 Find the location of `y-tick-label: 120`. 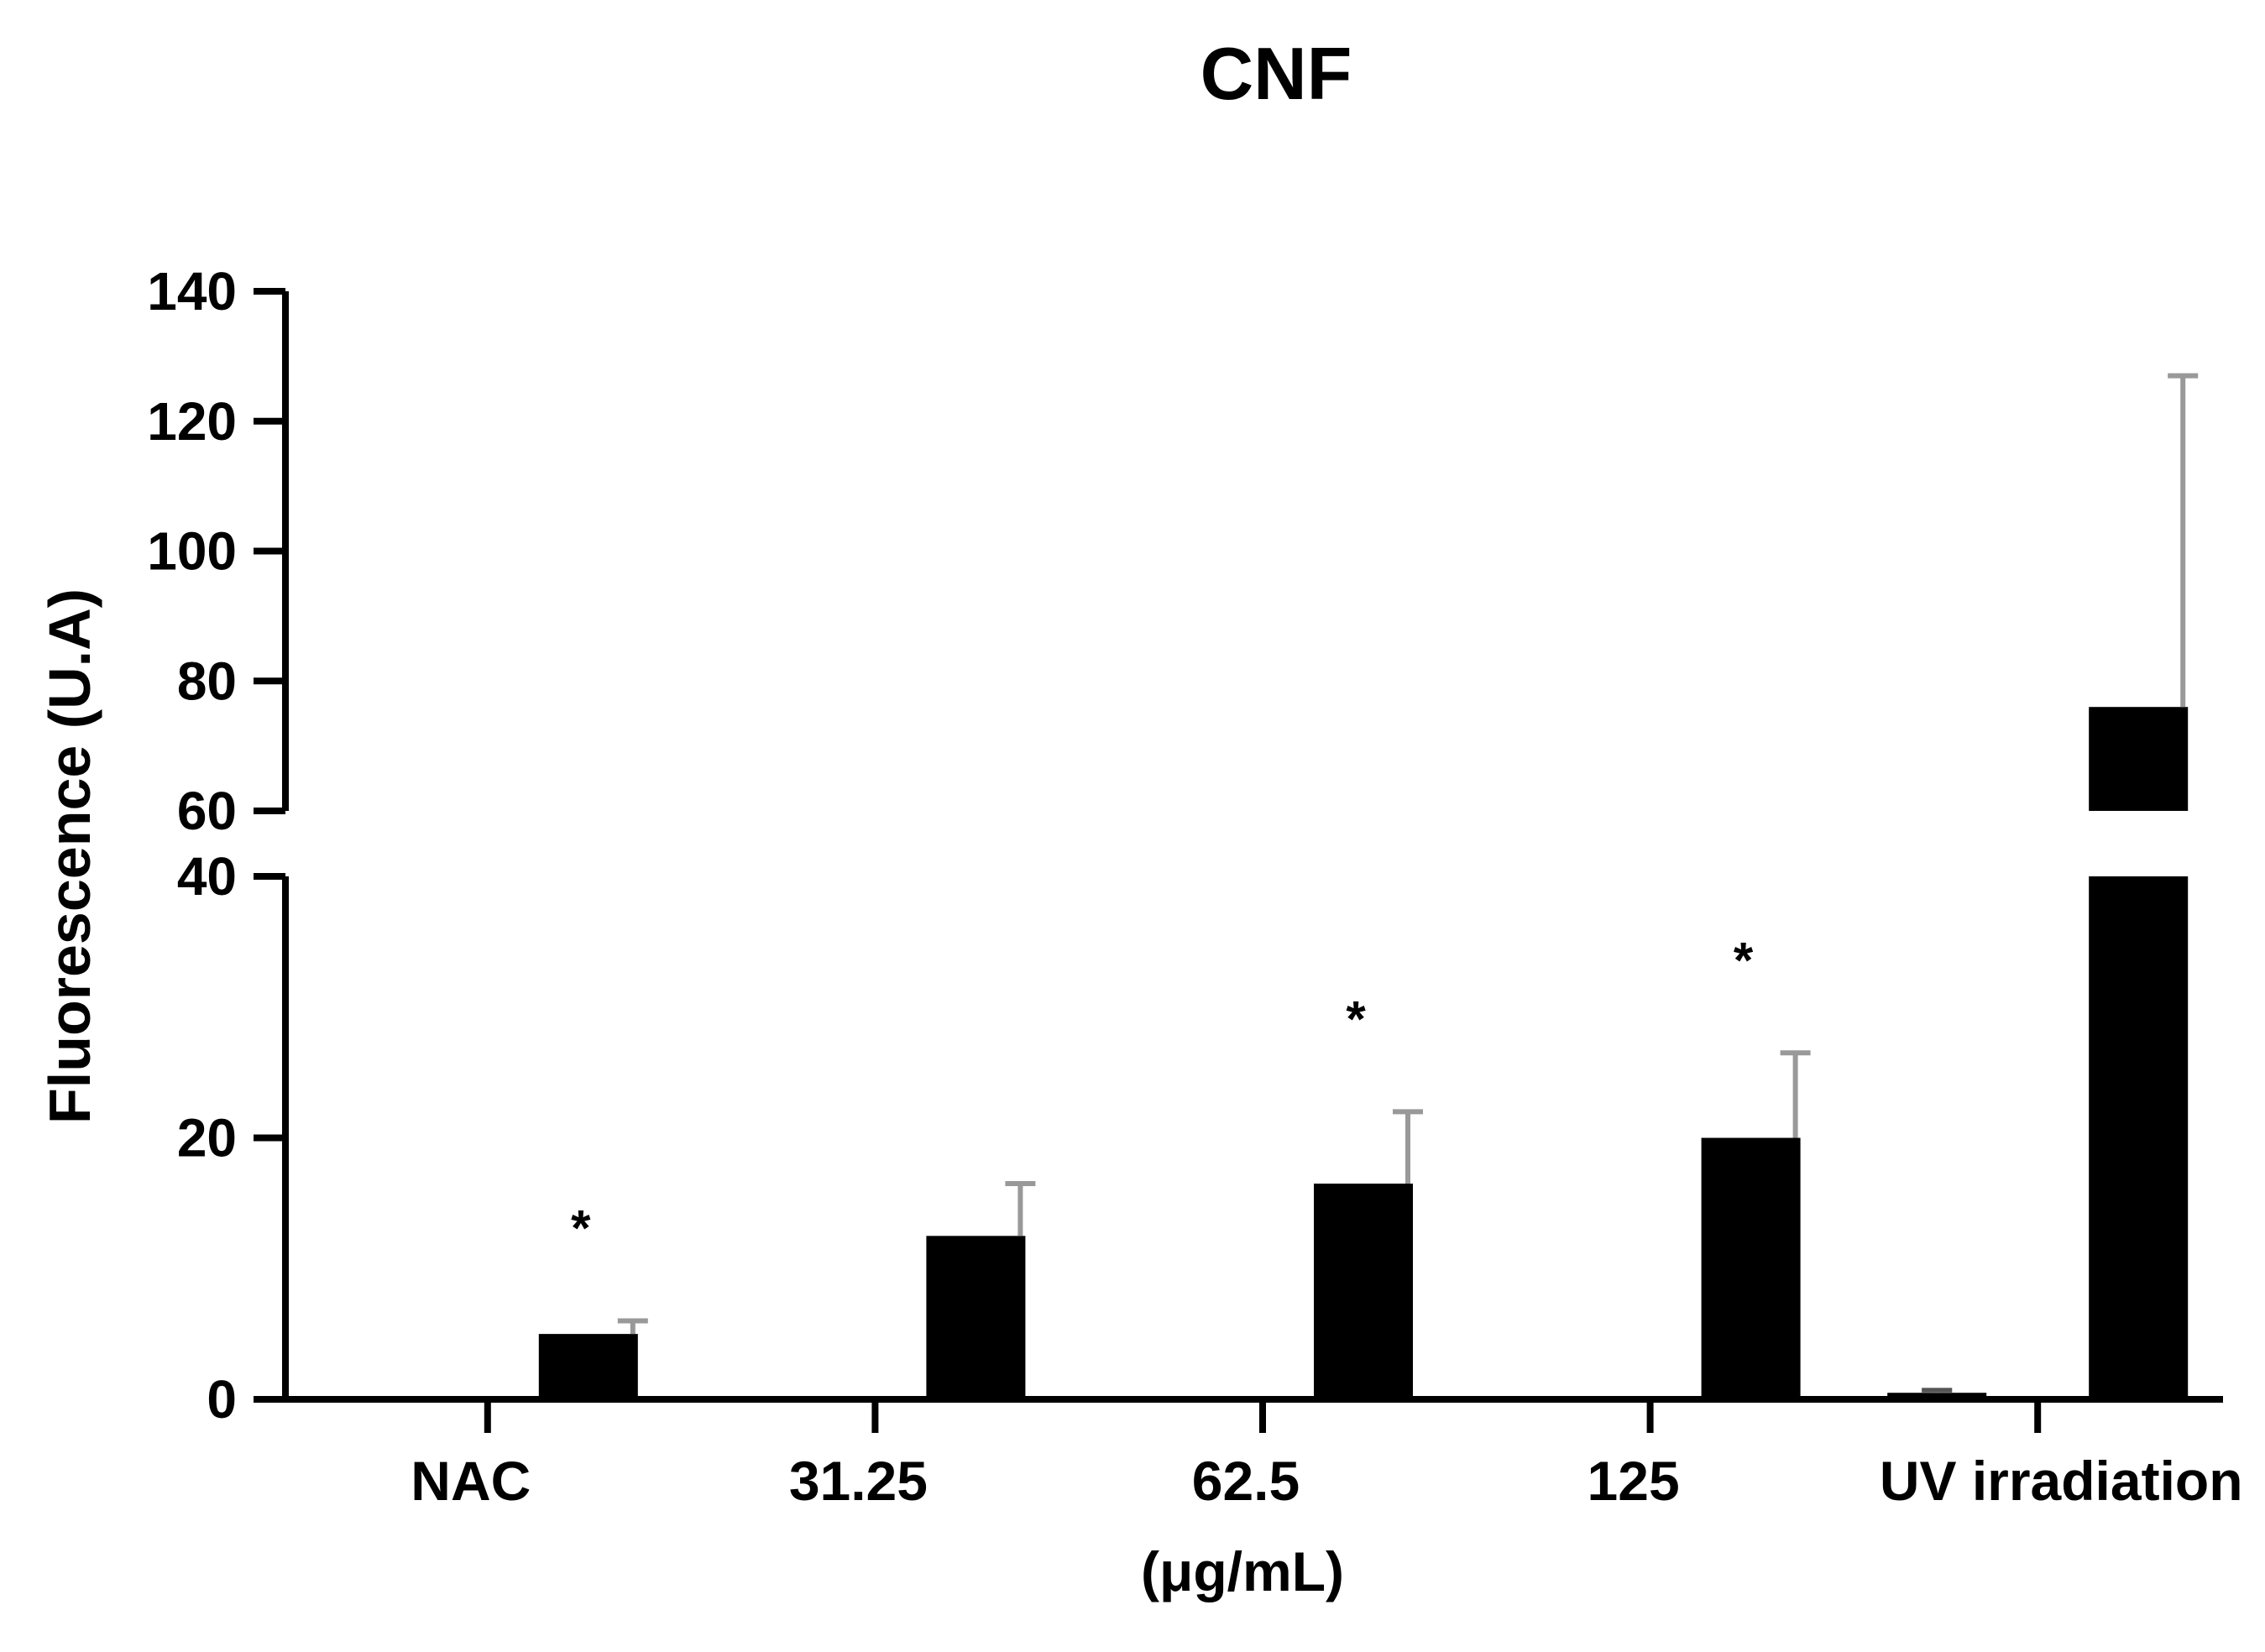

y-tick-label: 120 is located at coordinates (192, 421).